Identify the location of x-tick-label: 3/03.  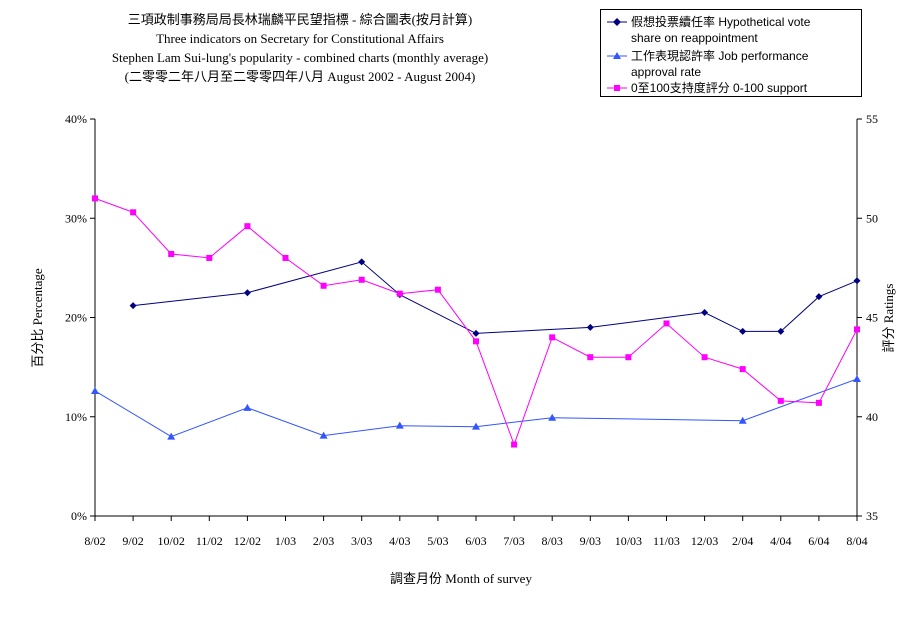
(361, 541).